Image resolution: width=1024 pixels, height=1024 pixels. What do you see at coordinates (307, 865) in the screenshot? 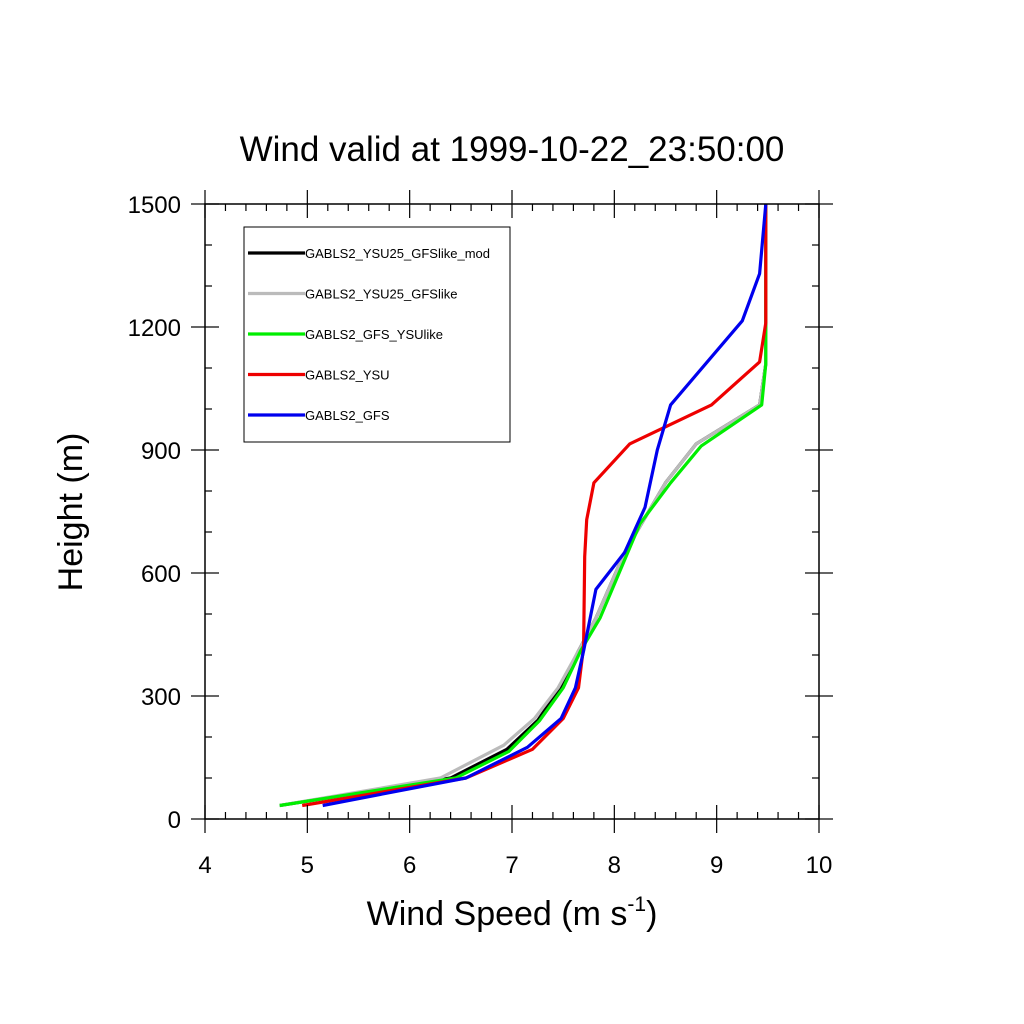
I see `x-tick-label: 5` at bounding box center [307, 865].